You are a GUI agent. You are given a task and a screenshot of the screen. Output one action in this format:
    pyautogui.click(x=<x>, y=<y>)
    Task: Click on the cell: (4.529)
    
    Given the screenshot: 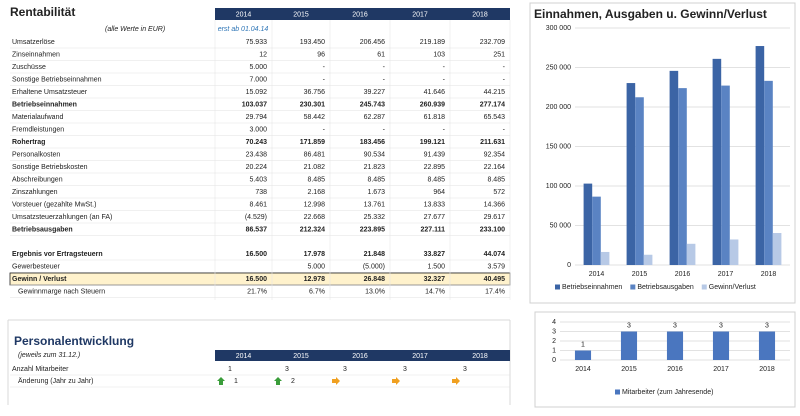 What is the action you would take?
    pyautogui.click(x=256, y=217)
    